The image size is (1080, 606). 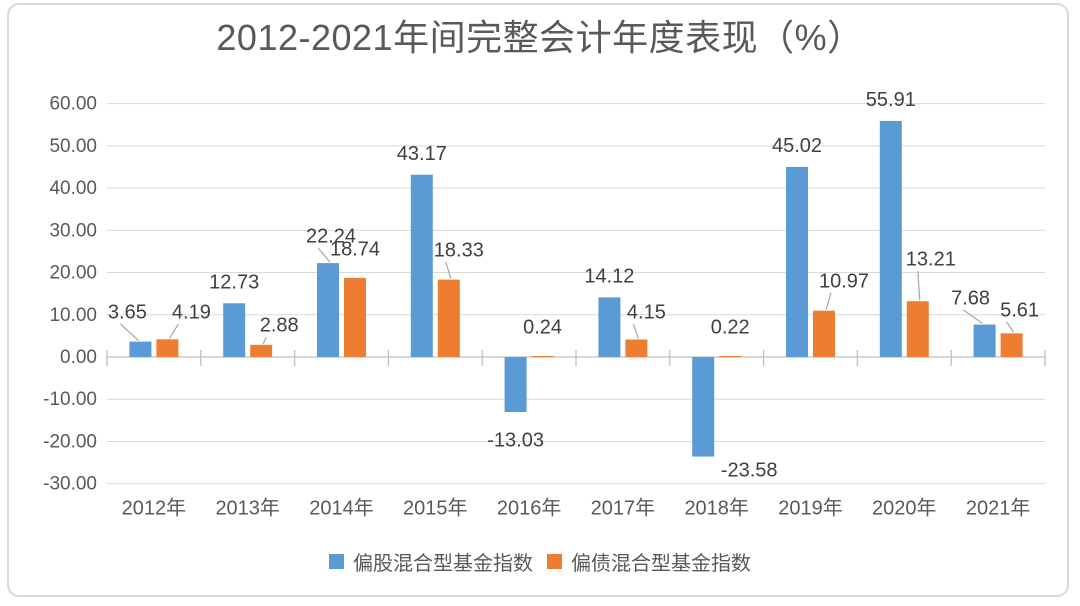 I want to click on x-axis-category-label: 2019年, so click(x=810, y=507).